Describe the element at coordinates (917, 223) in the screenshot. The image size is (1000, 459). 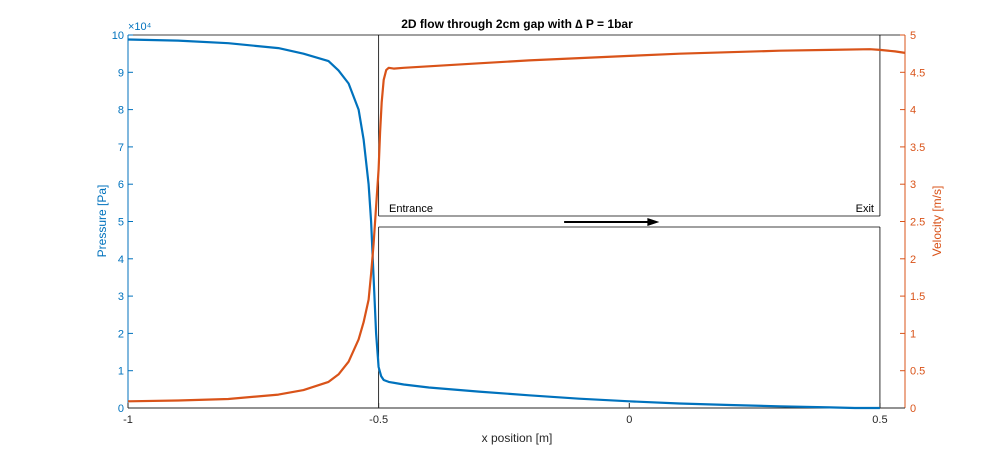
I see `right-axis-tick-label: 2.5` at that location.